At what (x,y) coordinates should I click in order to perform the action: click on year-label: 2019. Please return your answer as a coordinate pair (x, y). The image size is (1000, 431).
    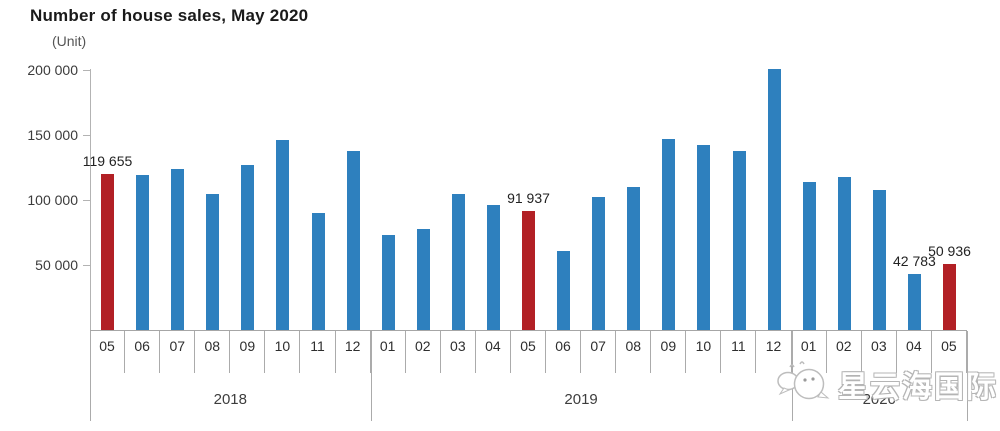
    Looking at the image, I should click on (581, 399).